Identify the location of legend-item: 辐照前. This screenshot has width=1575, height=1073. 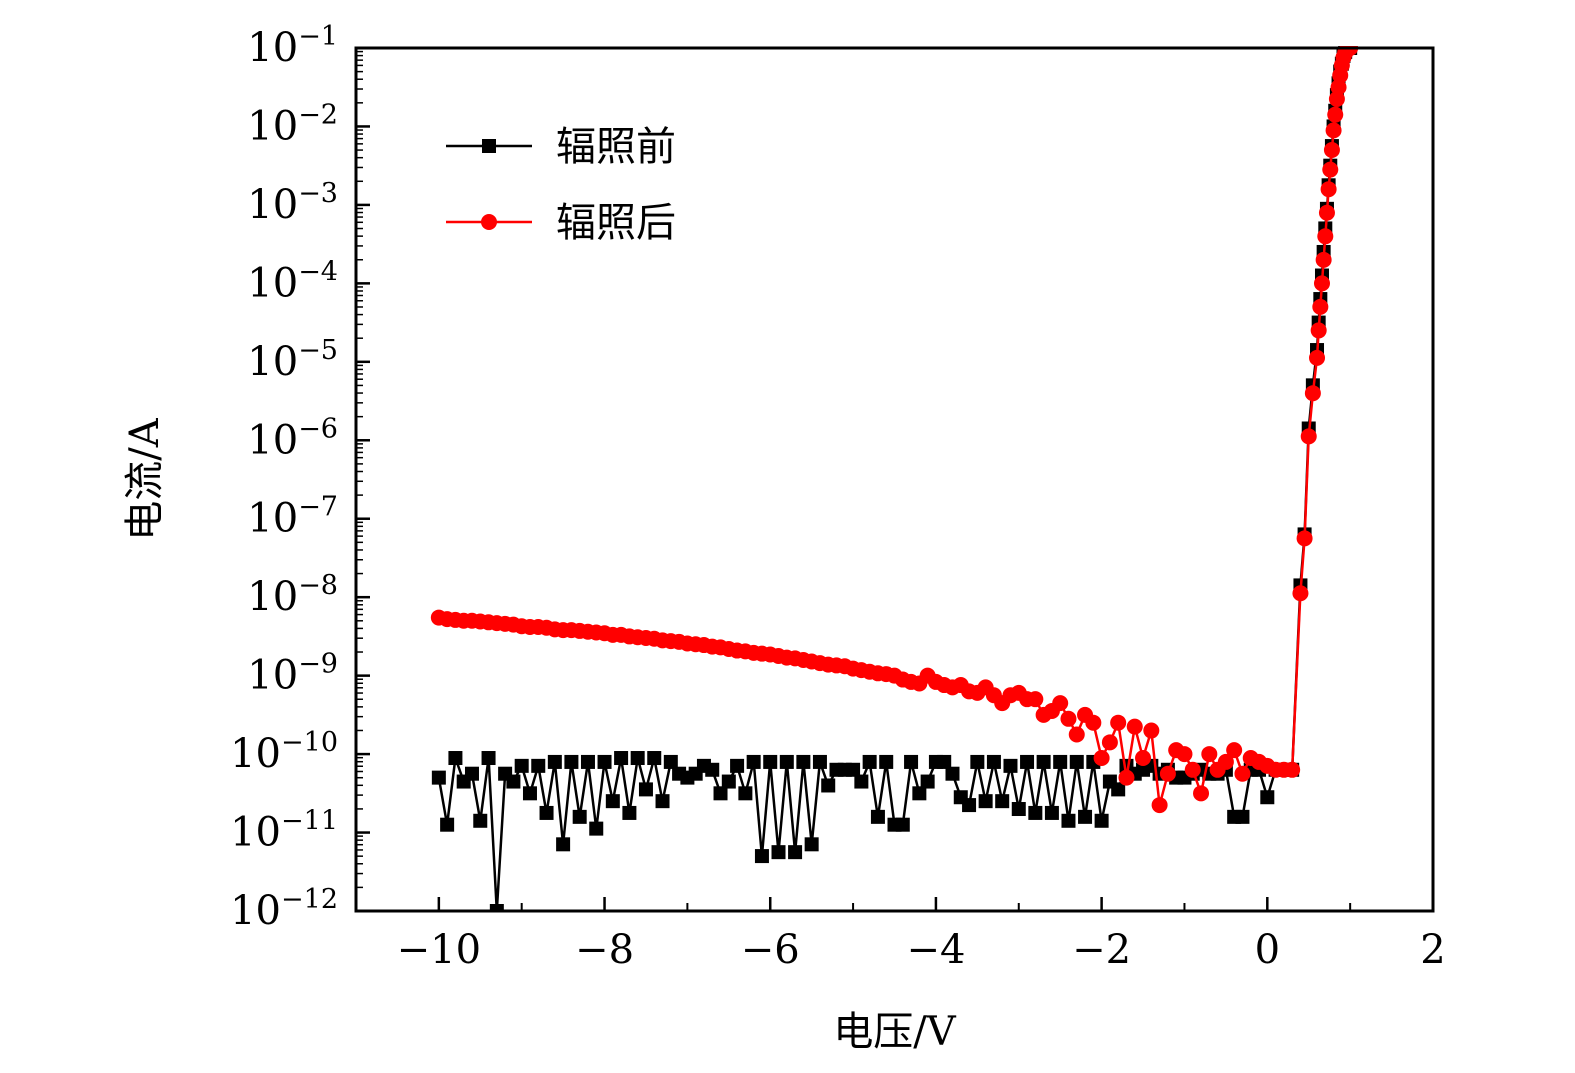
(561, 147).